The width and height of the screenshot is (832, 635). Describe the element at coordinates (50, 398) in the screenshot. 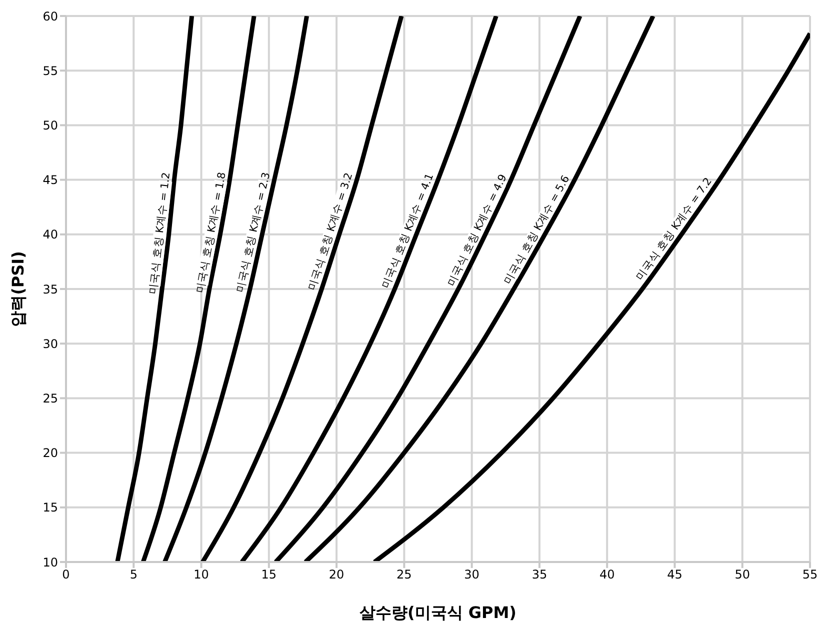

I see `y-tick-label: 25` at that location.